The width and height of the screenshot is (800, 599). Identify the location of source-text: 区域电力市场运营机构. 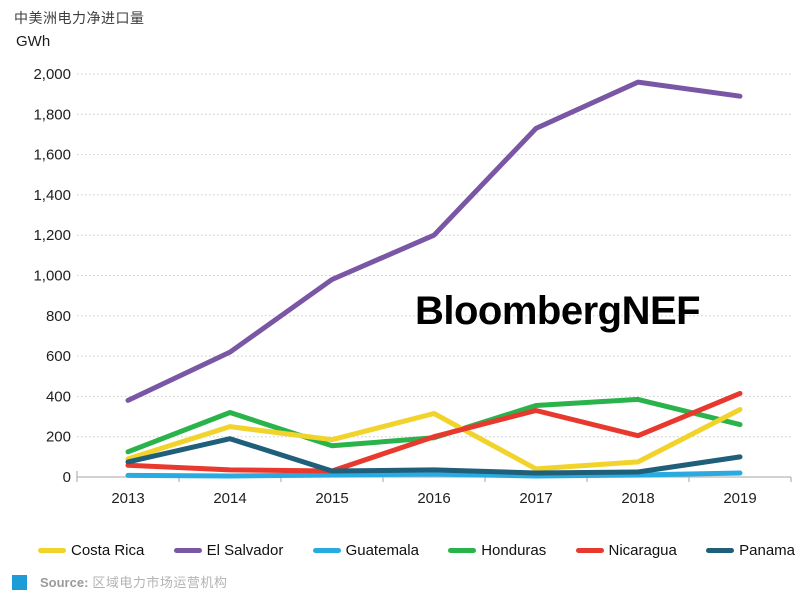
(160, 582).